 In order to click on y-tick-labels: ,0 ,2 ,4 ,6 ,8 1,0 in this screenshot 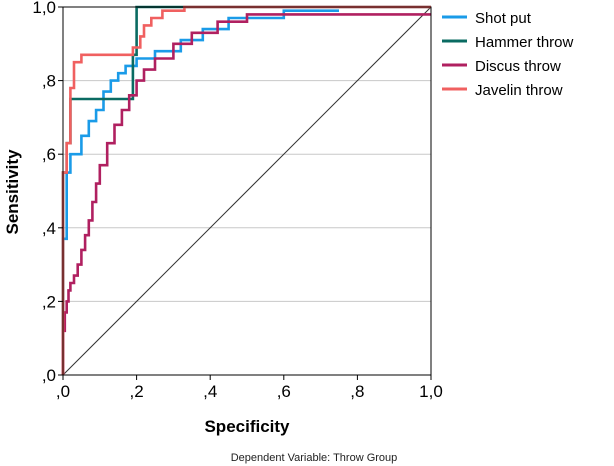, I will do `click(47, 192)`.